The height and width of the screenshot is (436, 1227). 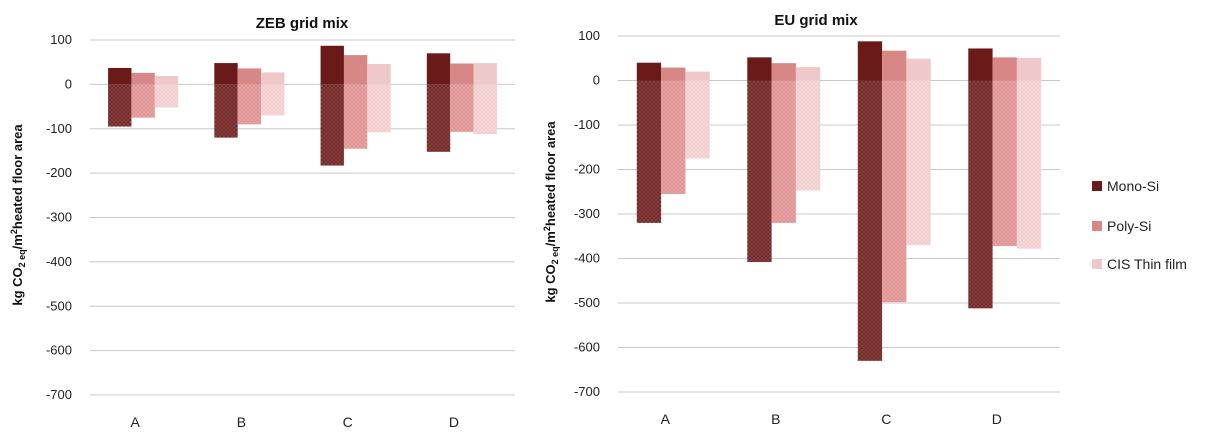 What do you see at coordinates (302, 23) in the screenshot?
I see `chart-title-left: ZEB grid mix` at bounding box center [302, 23].